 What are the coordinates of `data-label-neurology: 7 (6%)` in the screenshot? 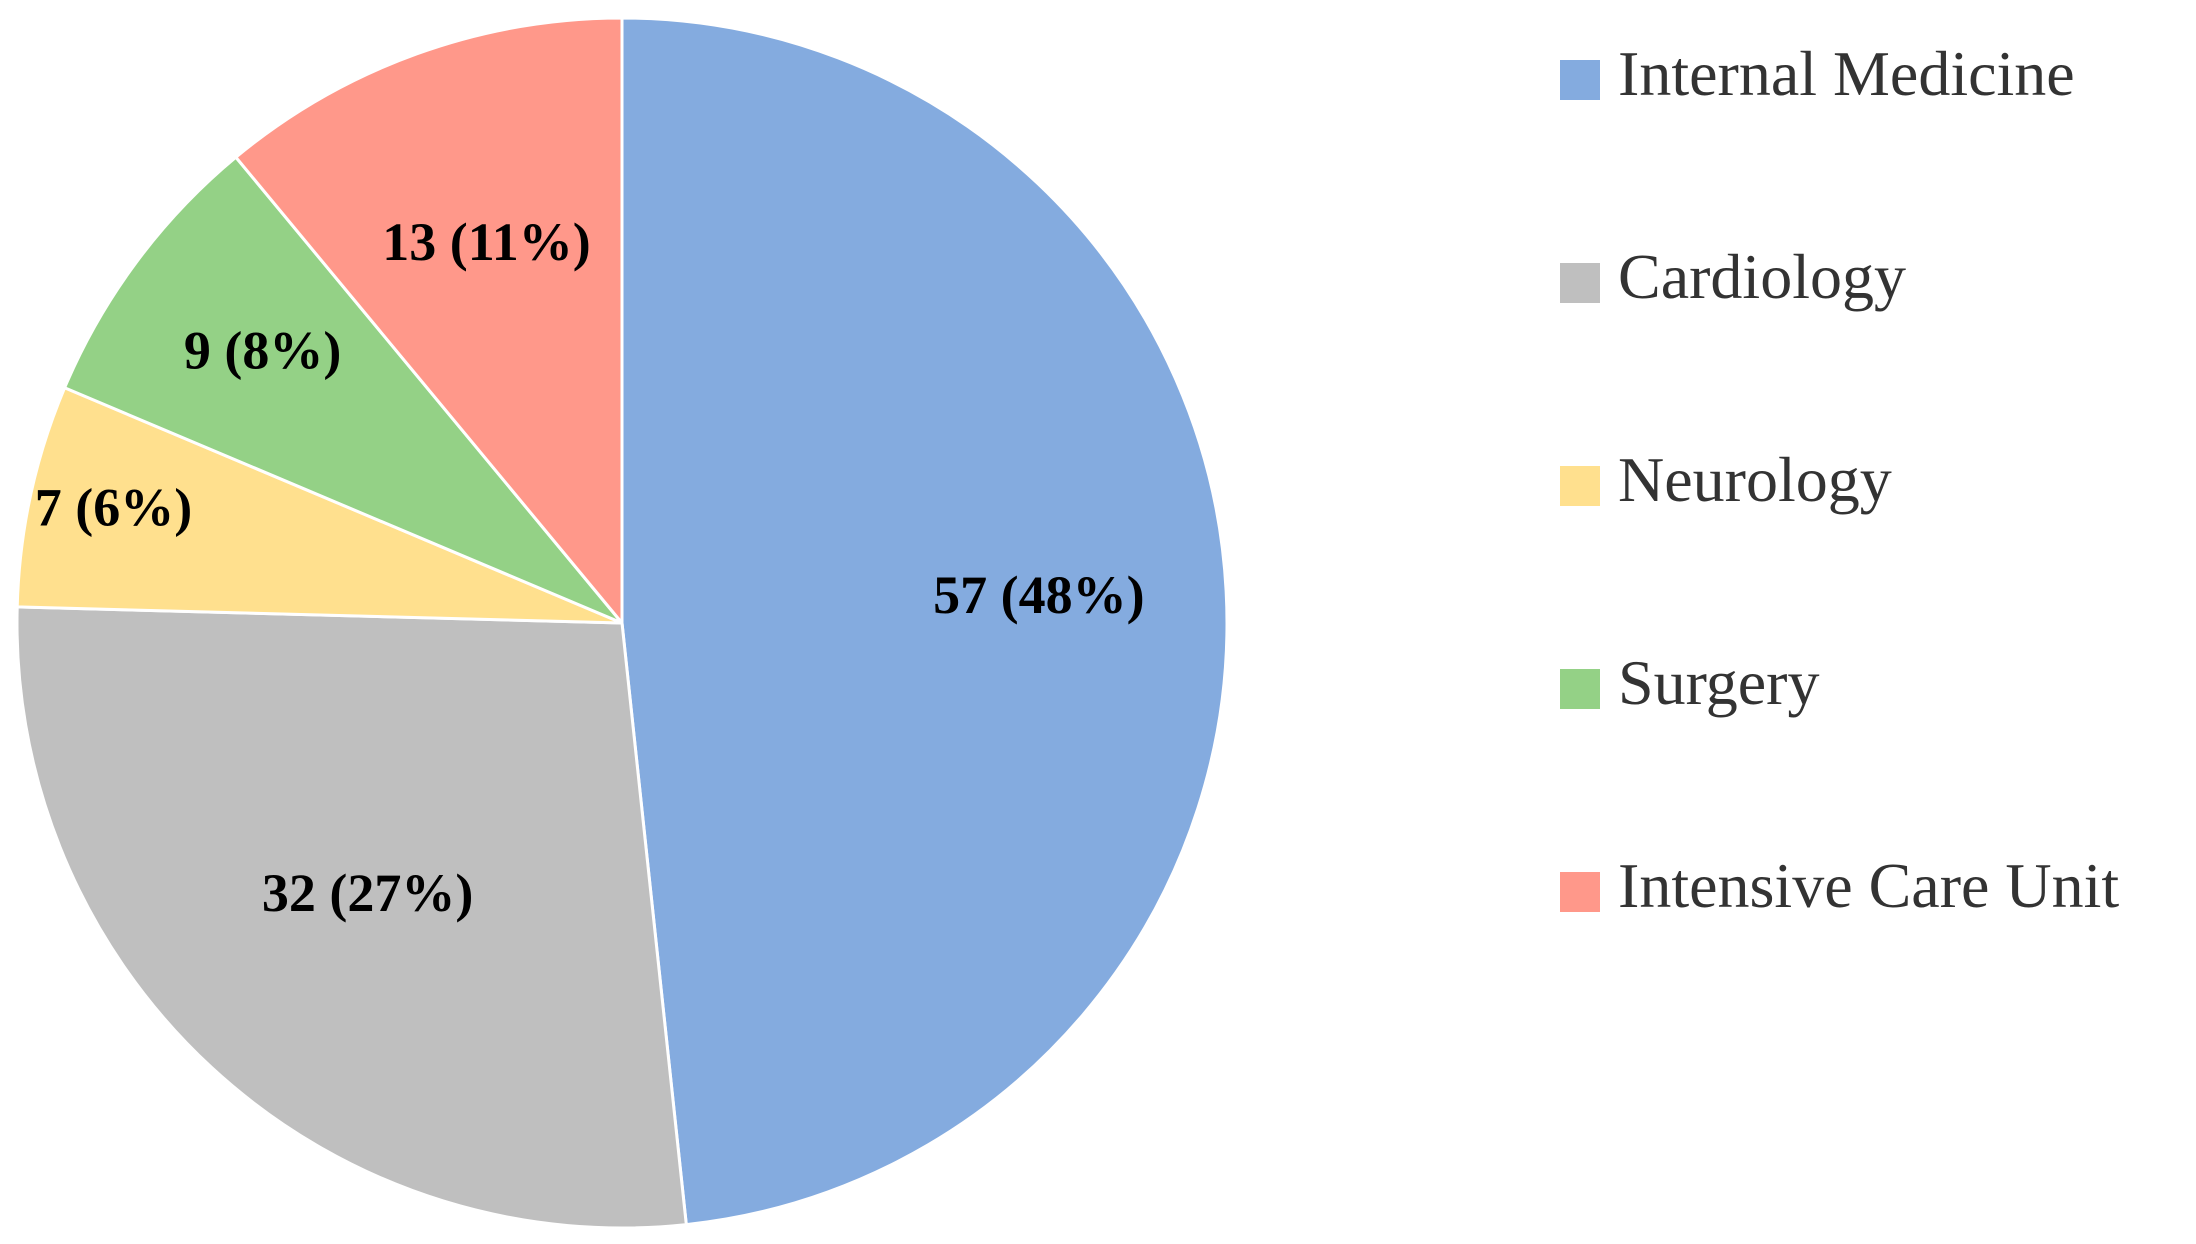 It's located at (113, 507).